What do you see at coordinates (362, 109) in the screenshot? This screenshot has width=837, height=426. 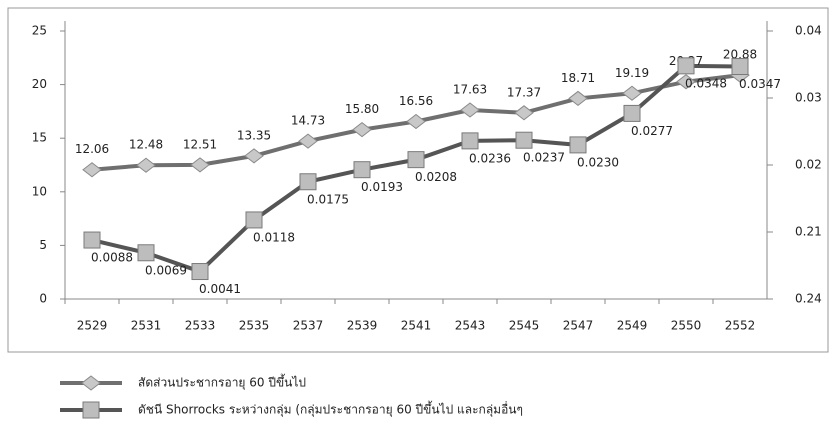 I see `data-label: 15.80` at bounding box center [362, 109].